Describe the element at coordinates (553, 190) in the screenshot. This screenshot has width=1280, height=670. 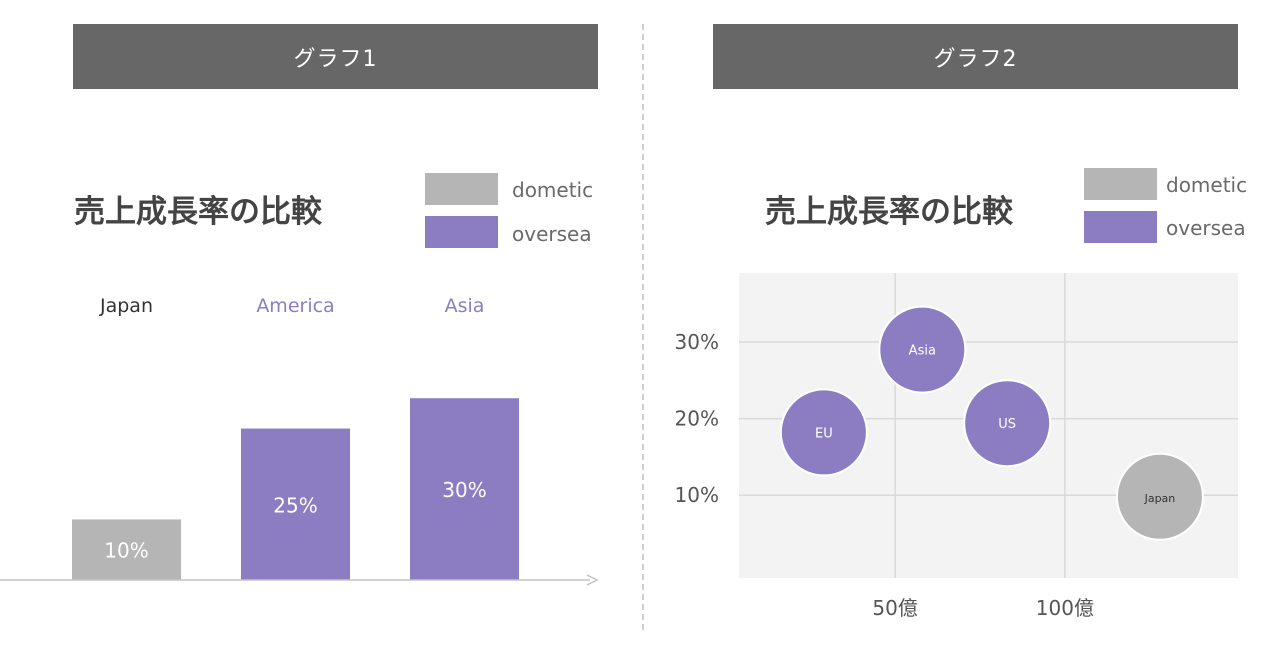
I see `chart-1-legend-label-domestic: dometic` at that location.